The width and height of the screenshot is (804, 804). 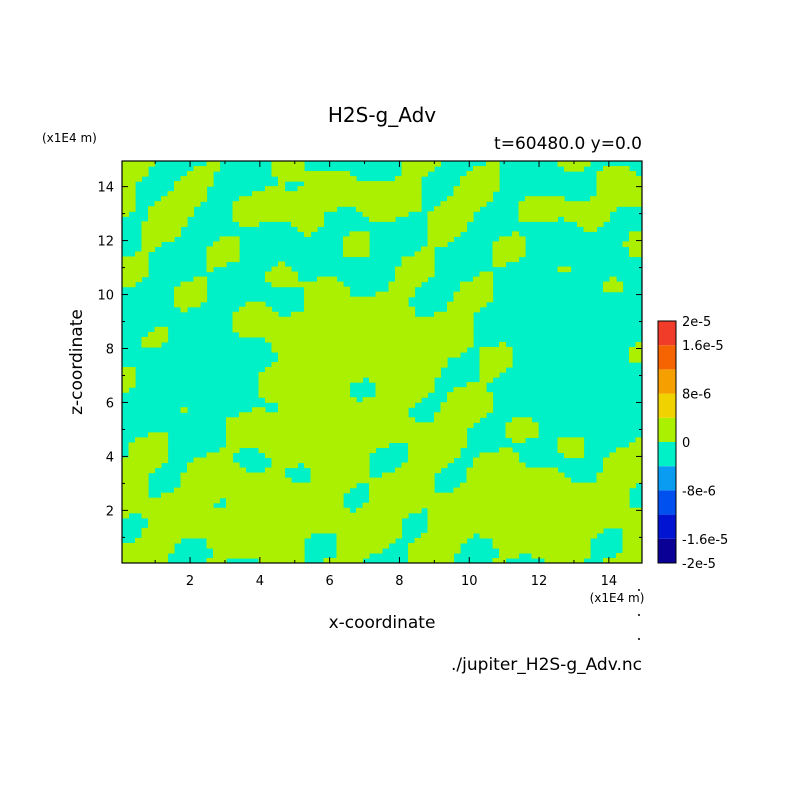 What do you see at coordinates (539, 581) in the screenshot?
I see `x-tick-label: 12` at bounding box center [539, 581].